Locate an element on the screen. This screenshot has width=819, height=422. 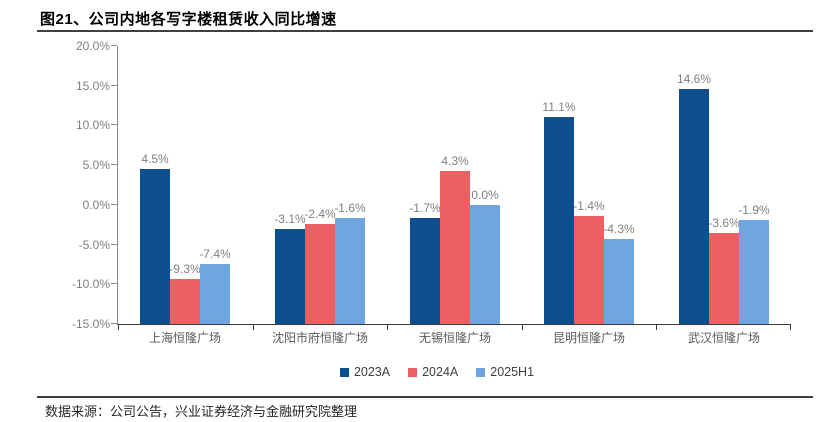
source-rule is located at coordinates (425, 397).